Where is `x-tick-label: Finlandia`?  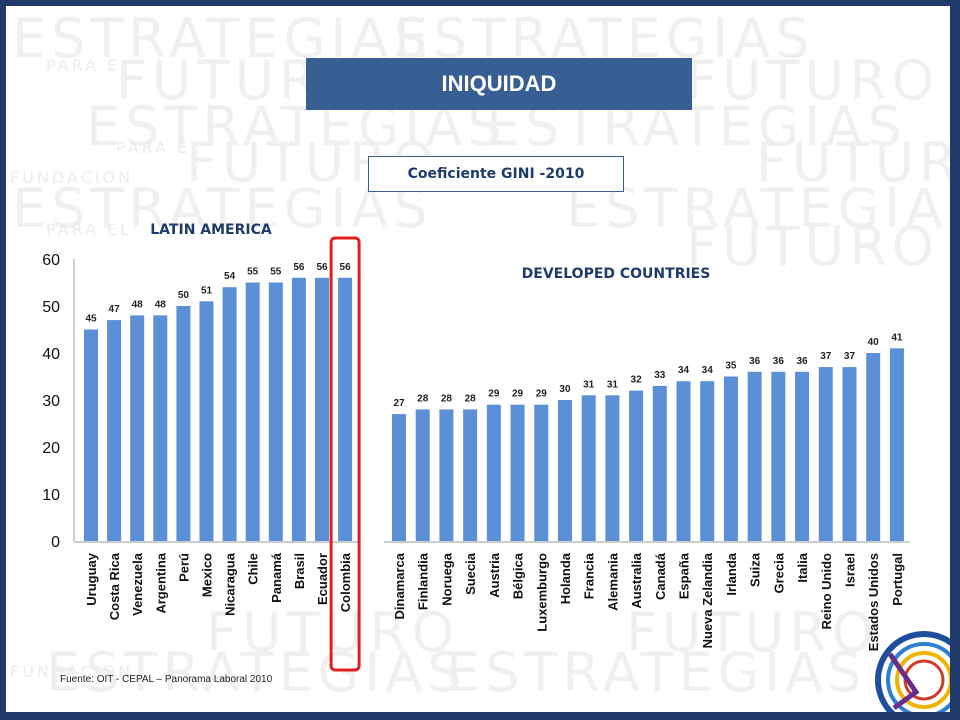
x-tick-label: Finlandia is located at coordinates (423, 581).